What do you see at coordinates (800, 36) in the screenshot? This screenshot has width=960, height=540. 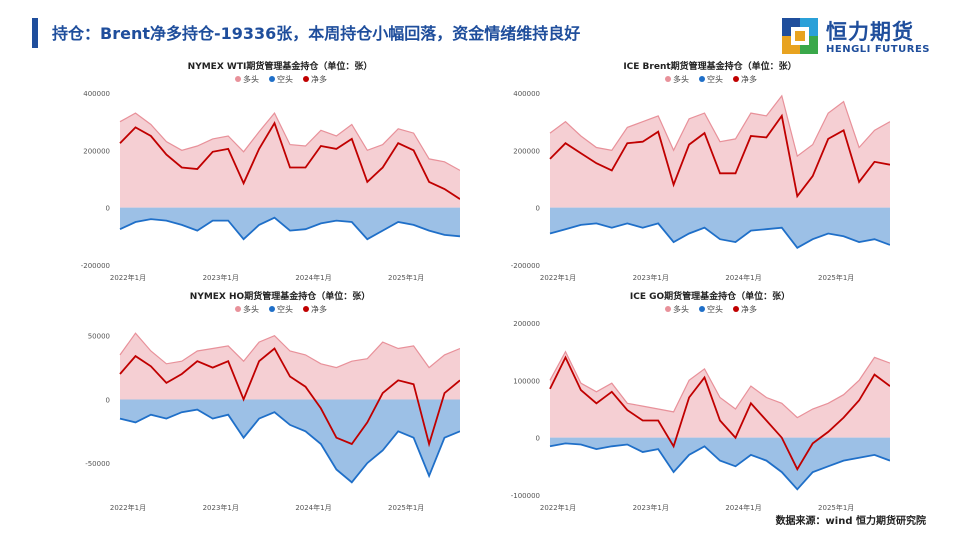 I see `logo-icon` at bounding box center [800, 36].